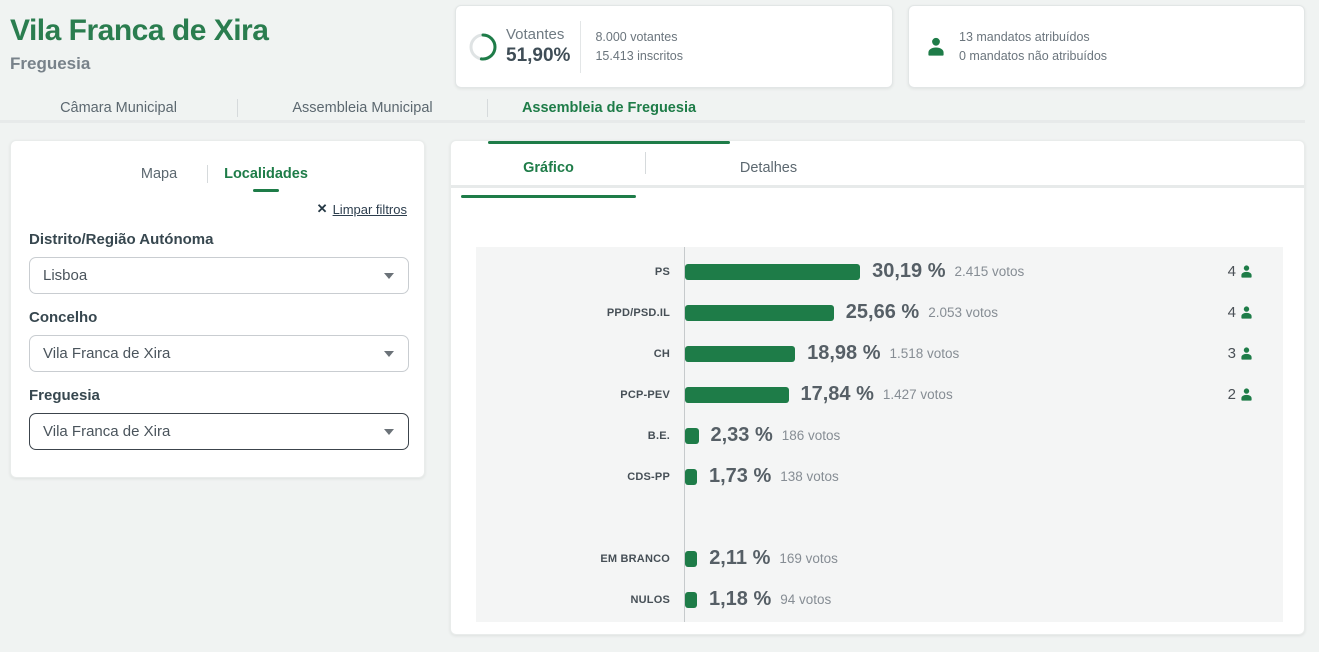 The image size is (1319, 652). Describe the element at coordinates (64, 395) in the screenshot. I see `filter-label-freguesia: Freguesia` at that location.